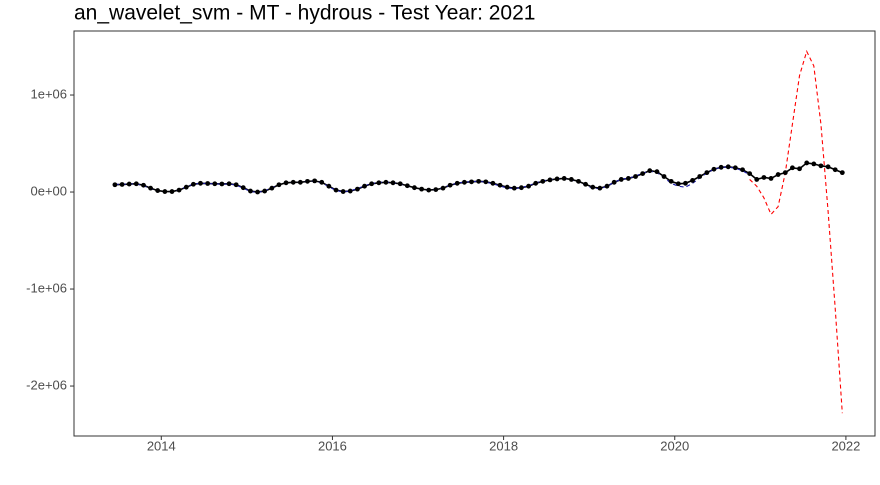 This screenshot has width=880, height=485. What do you see at coordinates (674, 445) in the screenshot?
I see `x-tick-label: 2020` at bounding box center [674, 445].